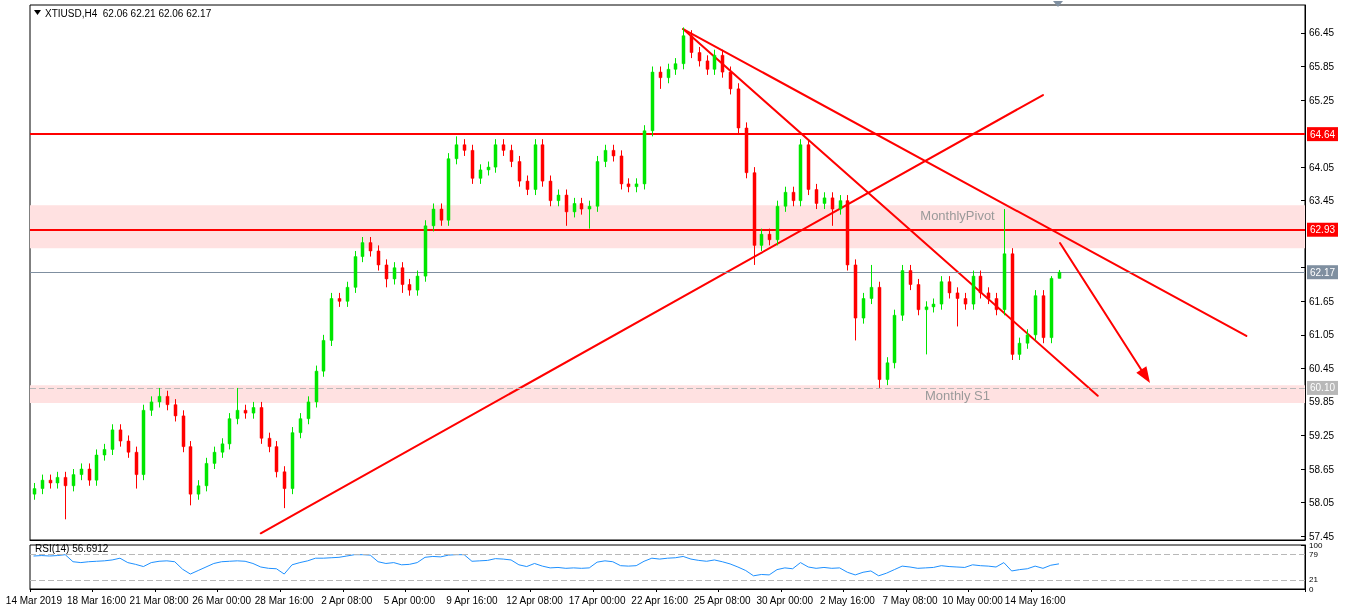 Image resolution: width=1355 pixels, height=609 pixels. I want to click on y-tick-label: 59.25, so click(1322, 435).